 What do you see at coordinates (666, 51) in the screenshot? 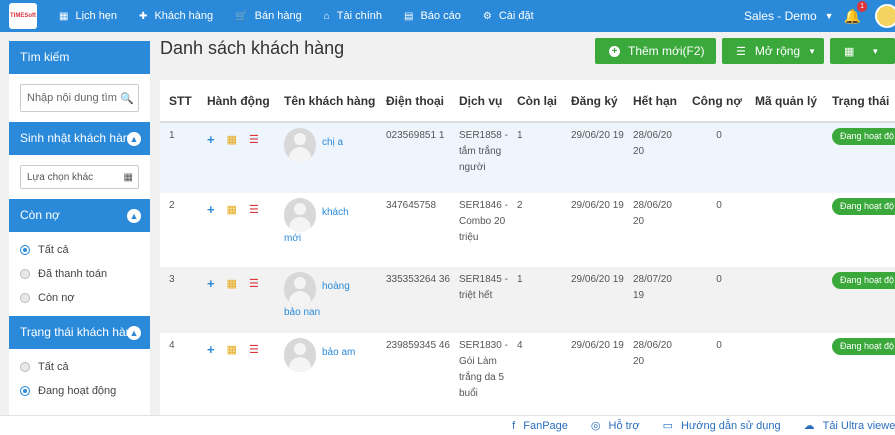
I see `add-button-label: Thêm mới(F2)` at bounding box center [666, 51].